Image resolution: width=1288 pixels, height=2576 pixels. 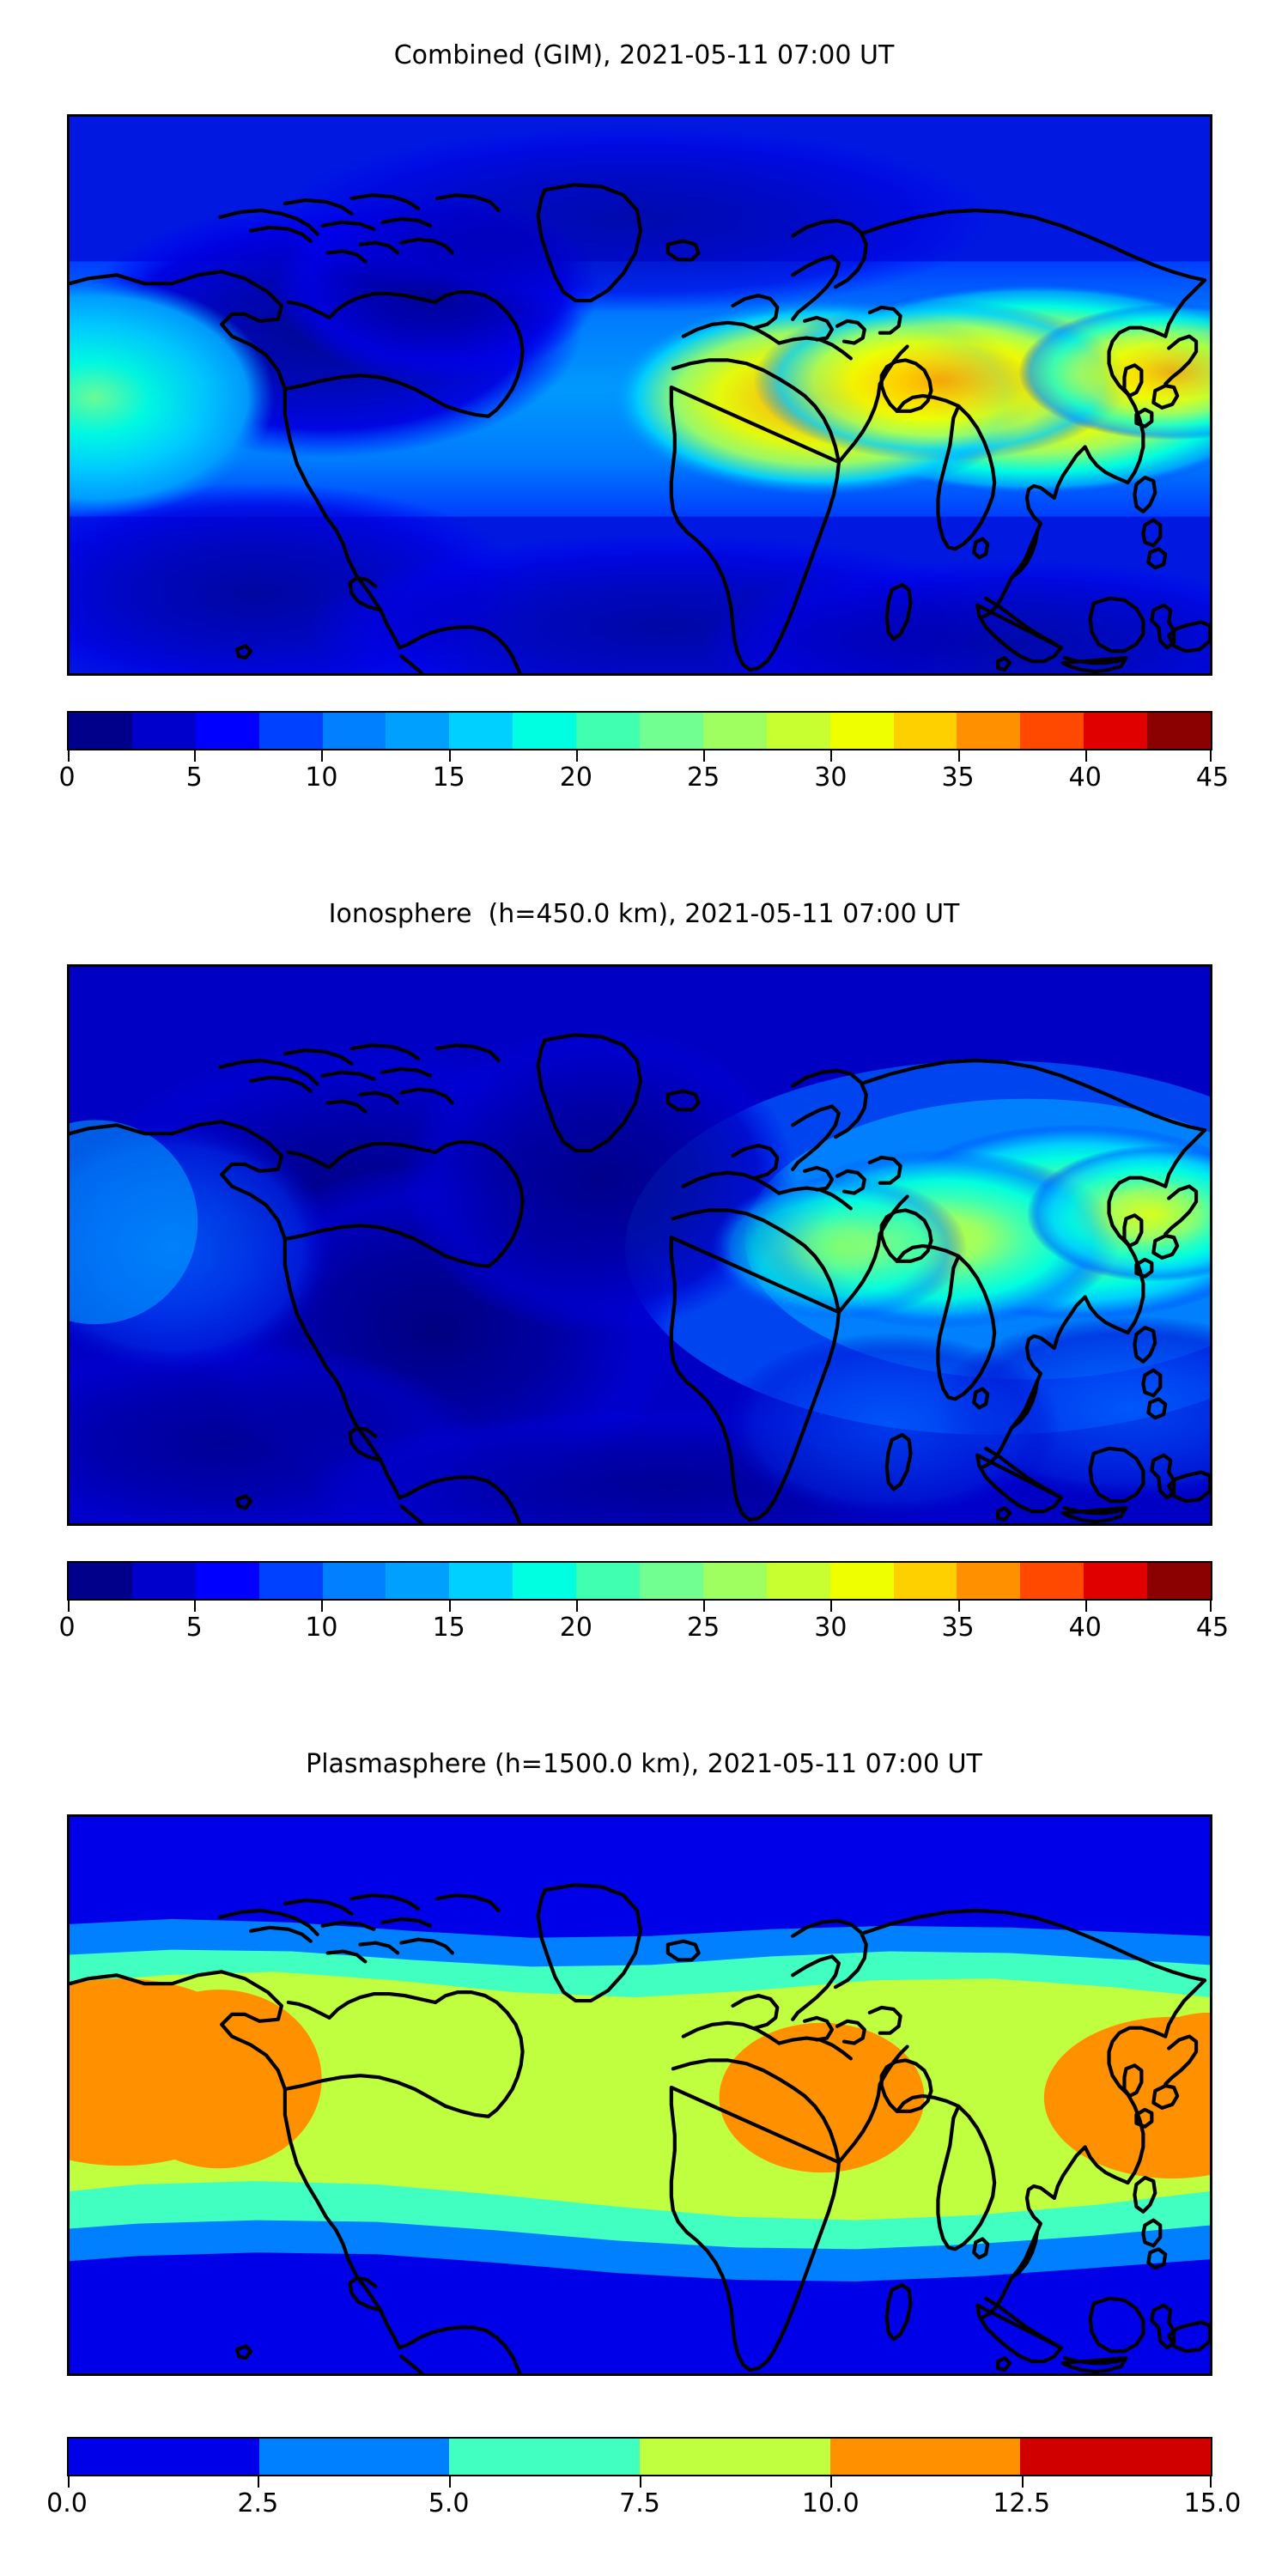 What do you see at coordinates (830, 2503) in the screenshot?
I see `colorbar-tick-label-4: 10.0` at bounding box center [830, 2503].